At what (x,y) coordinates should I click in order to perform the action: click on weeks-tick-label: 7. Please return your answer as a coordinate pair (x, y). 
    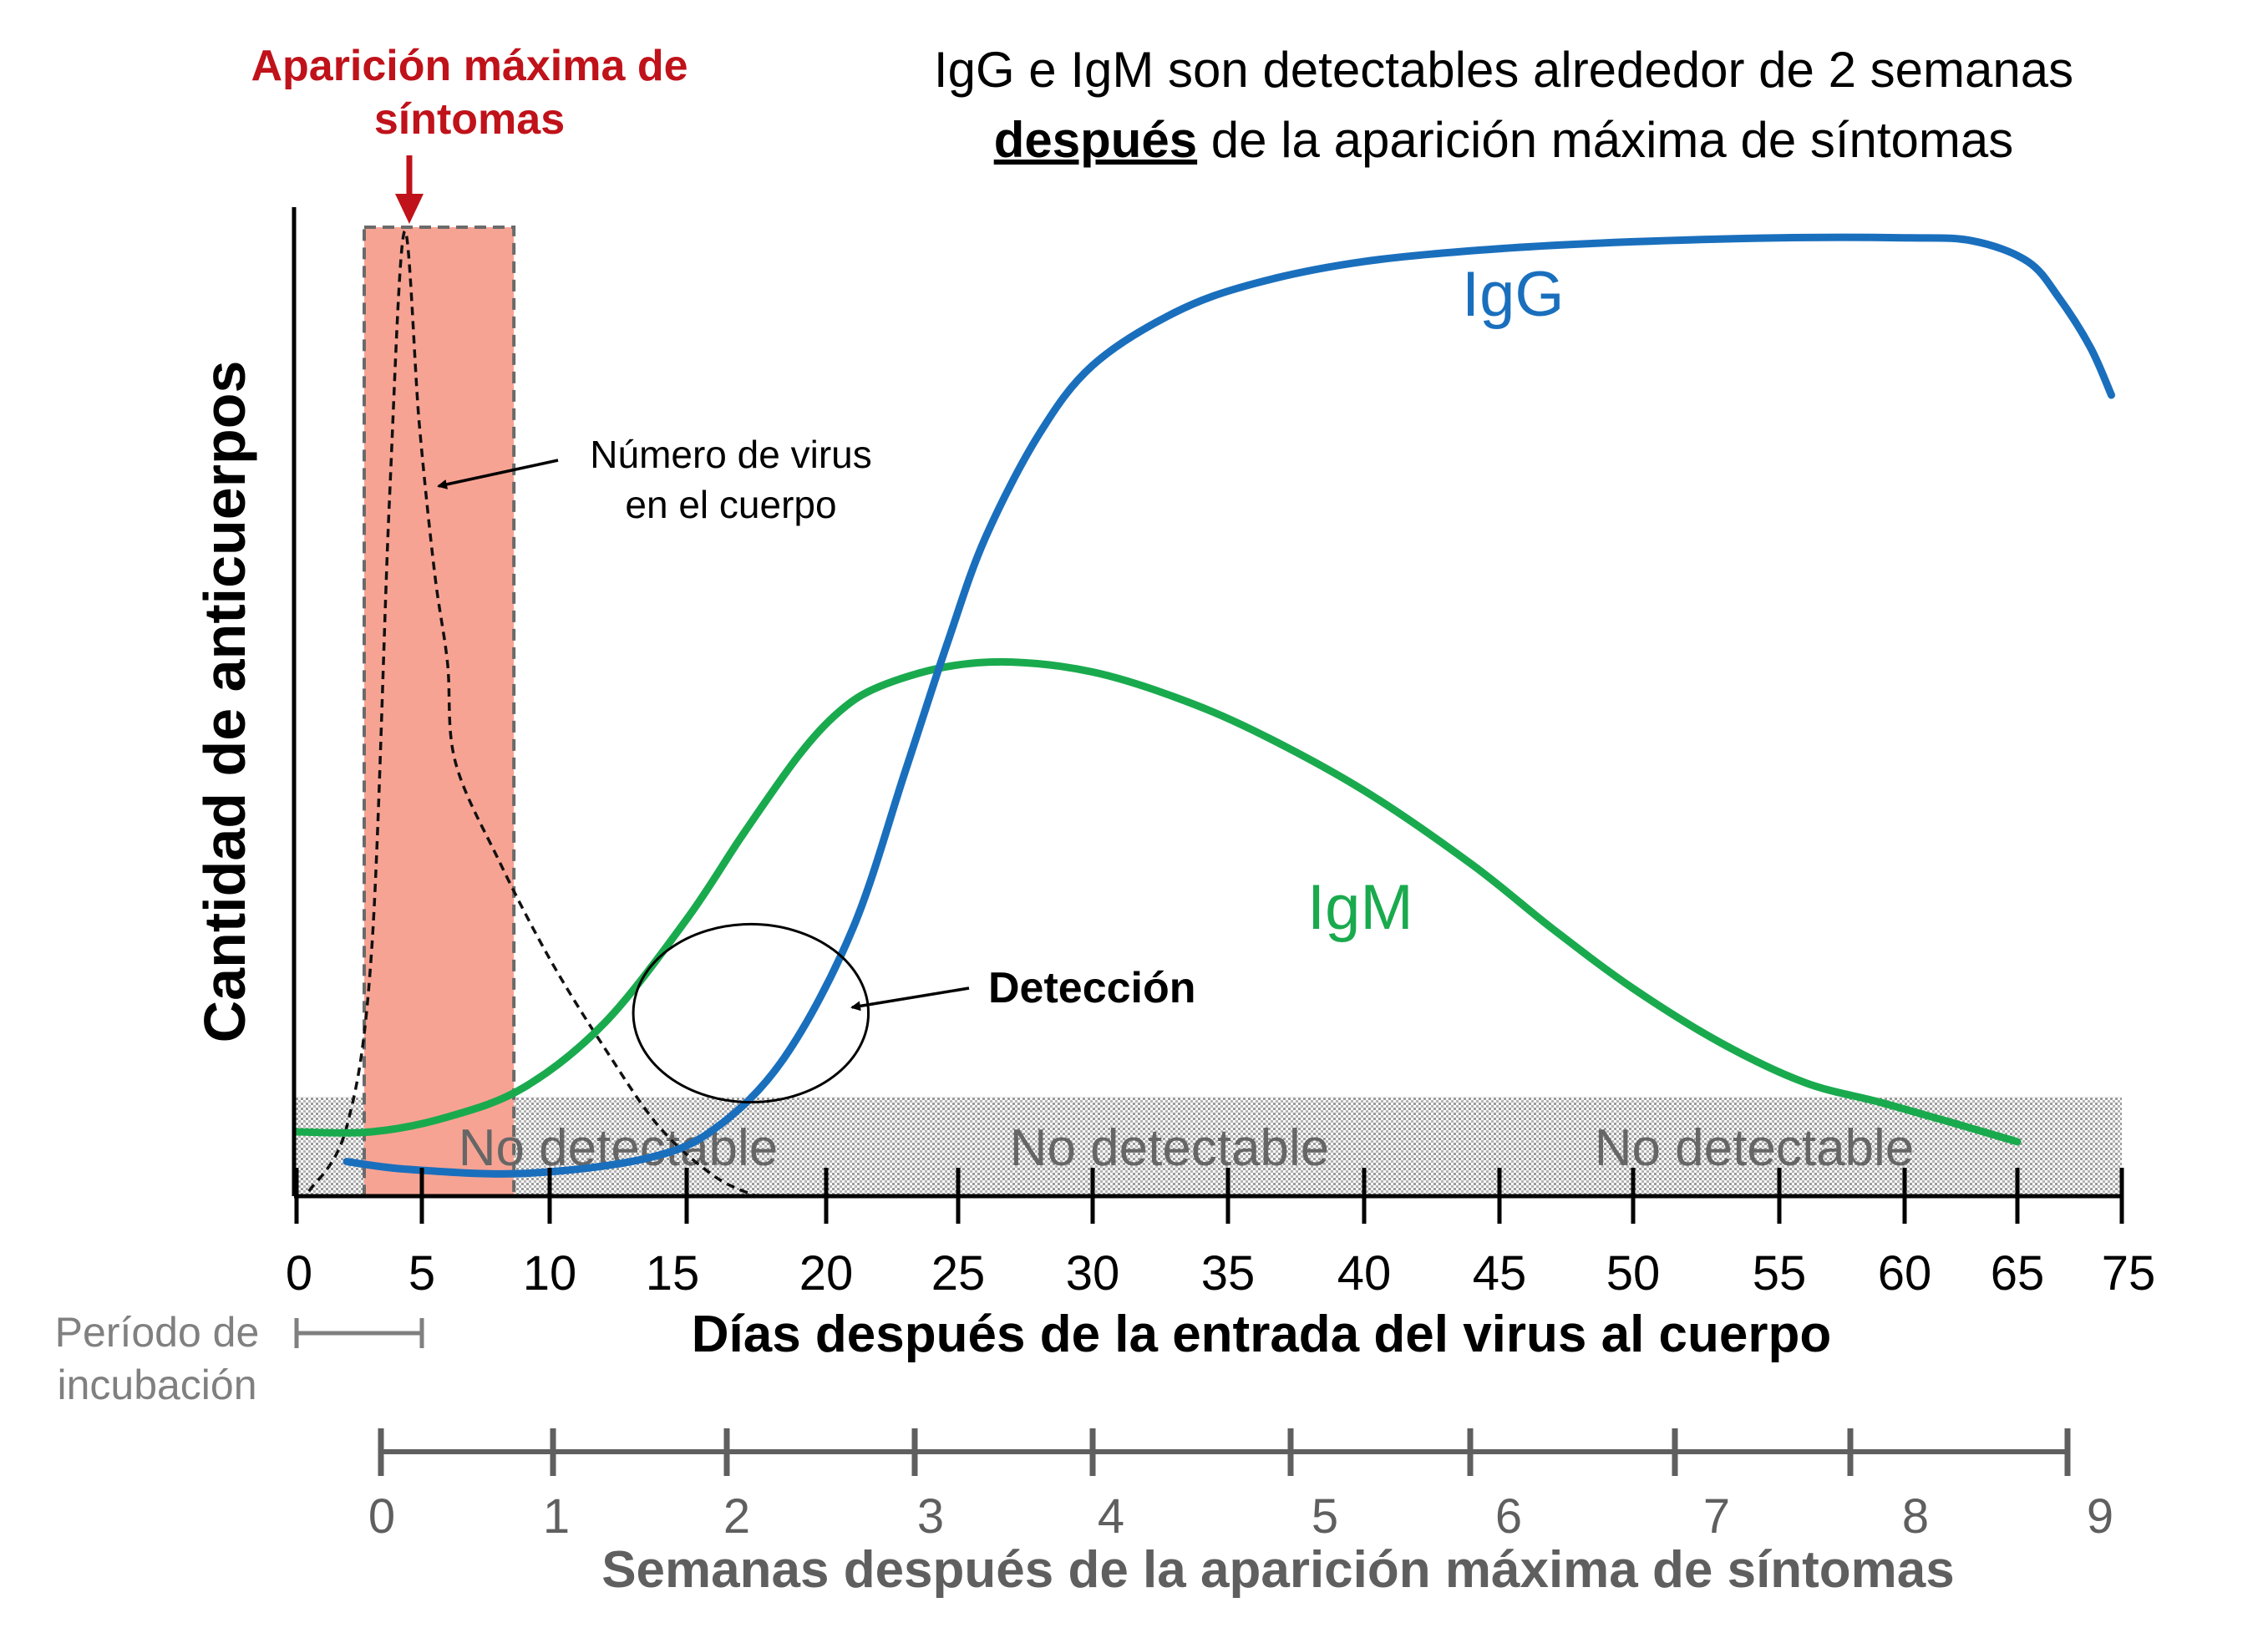
    Looking at the image, I should click on (1716, 1516).